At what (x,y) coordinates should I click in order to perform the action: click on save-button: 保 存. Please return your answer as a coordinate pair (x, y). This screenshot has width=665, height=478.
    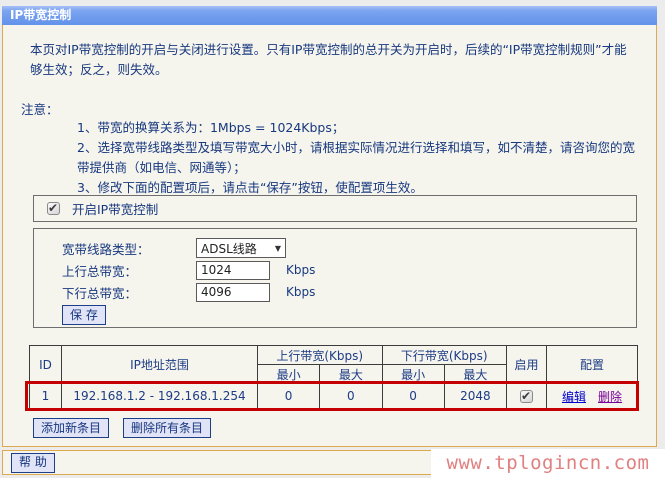
    Looking at the image, I should click on (84, 315).